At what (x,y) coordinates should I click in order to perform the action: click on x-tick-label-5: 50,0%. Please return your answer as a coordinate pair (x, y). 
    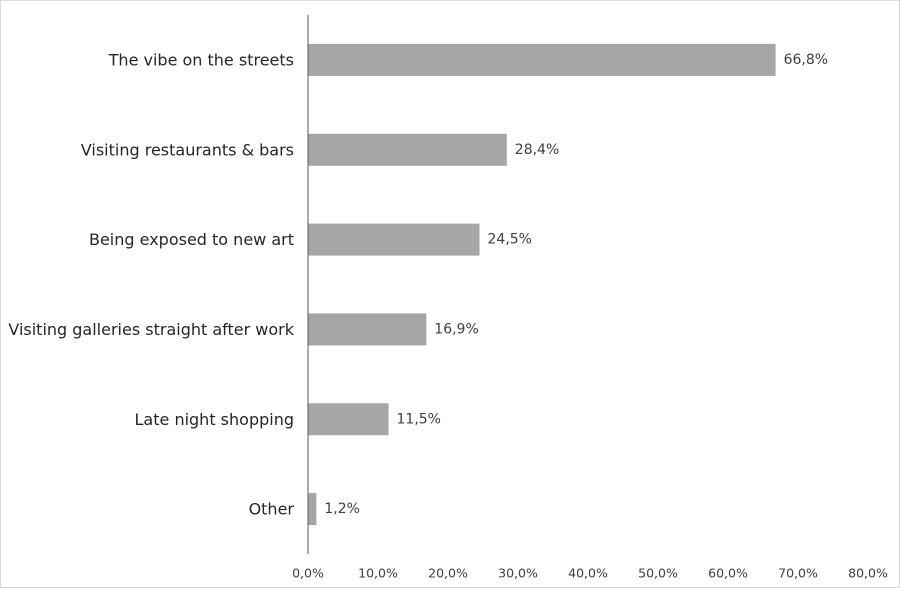
    Looking at the image, I should click on (658, 573).